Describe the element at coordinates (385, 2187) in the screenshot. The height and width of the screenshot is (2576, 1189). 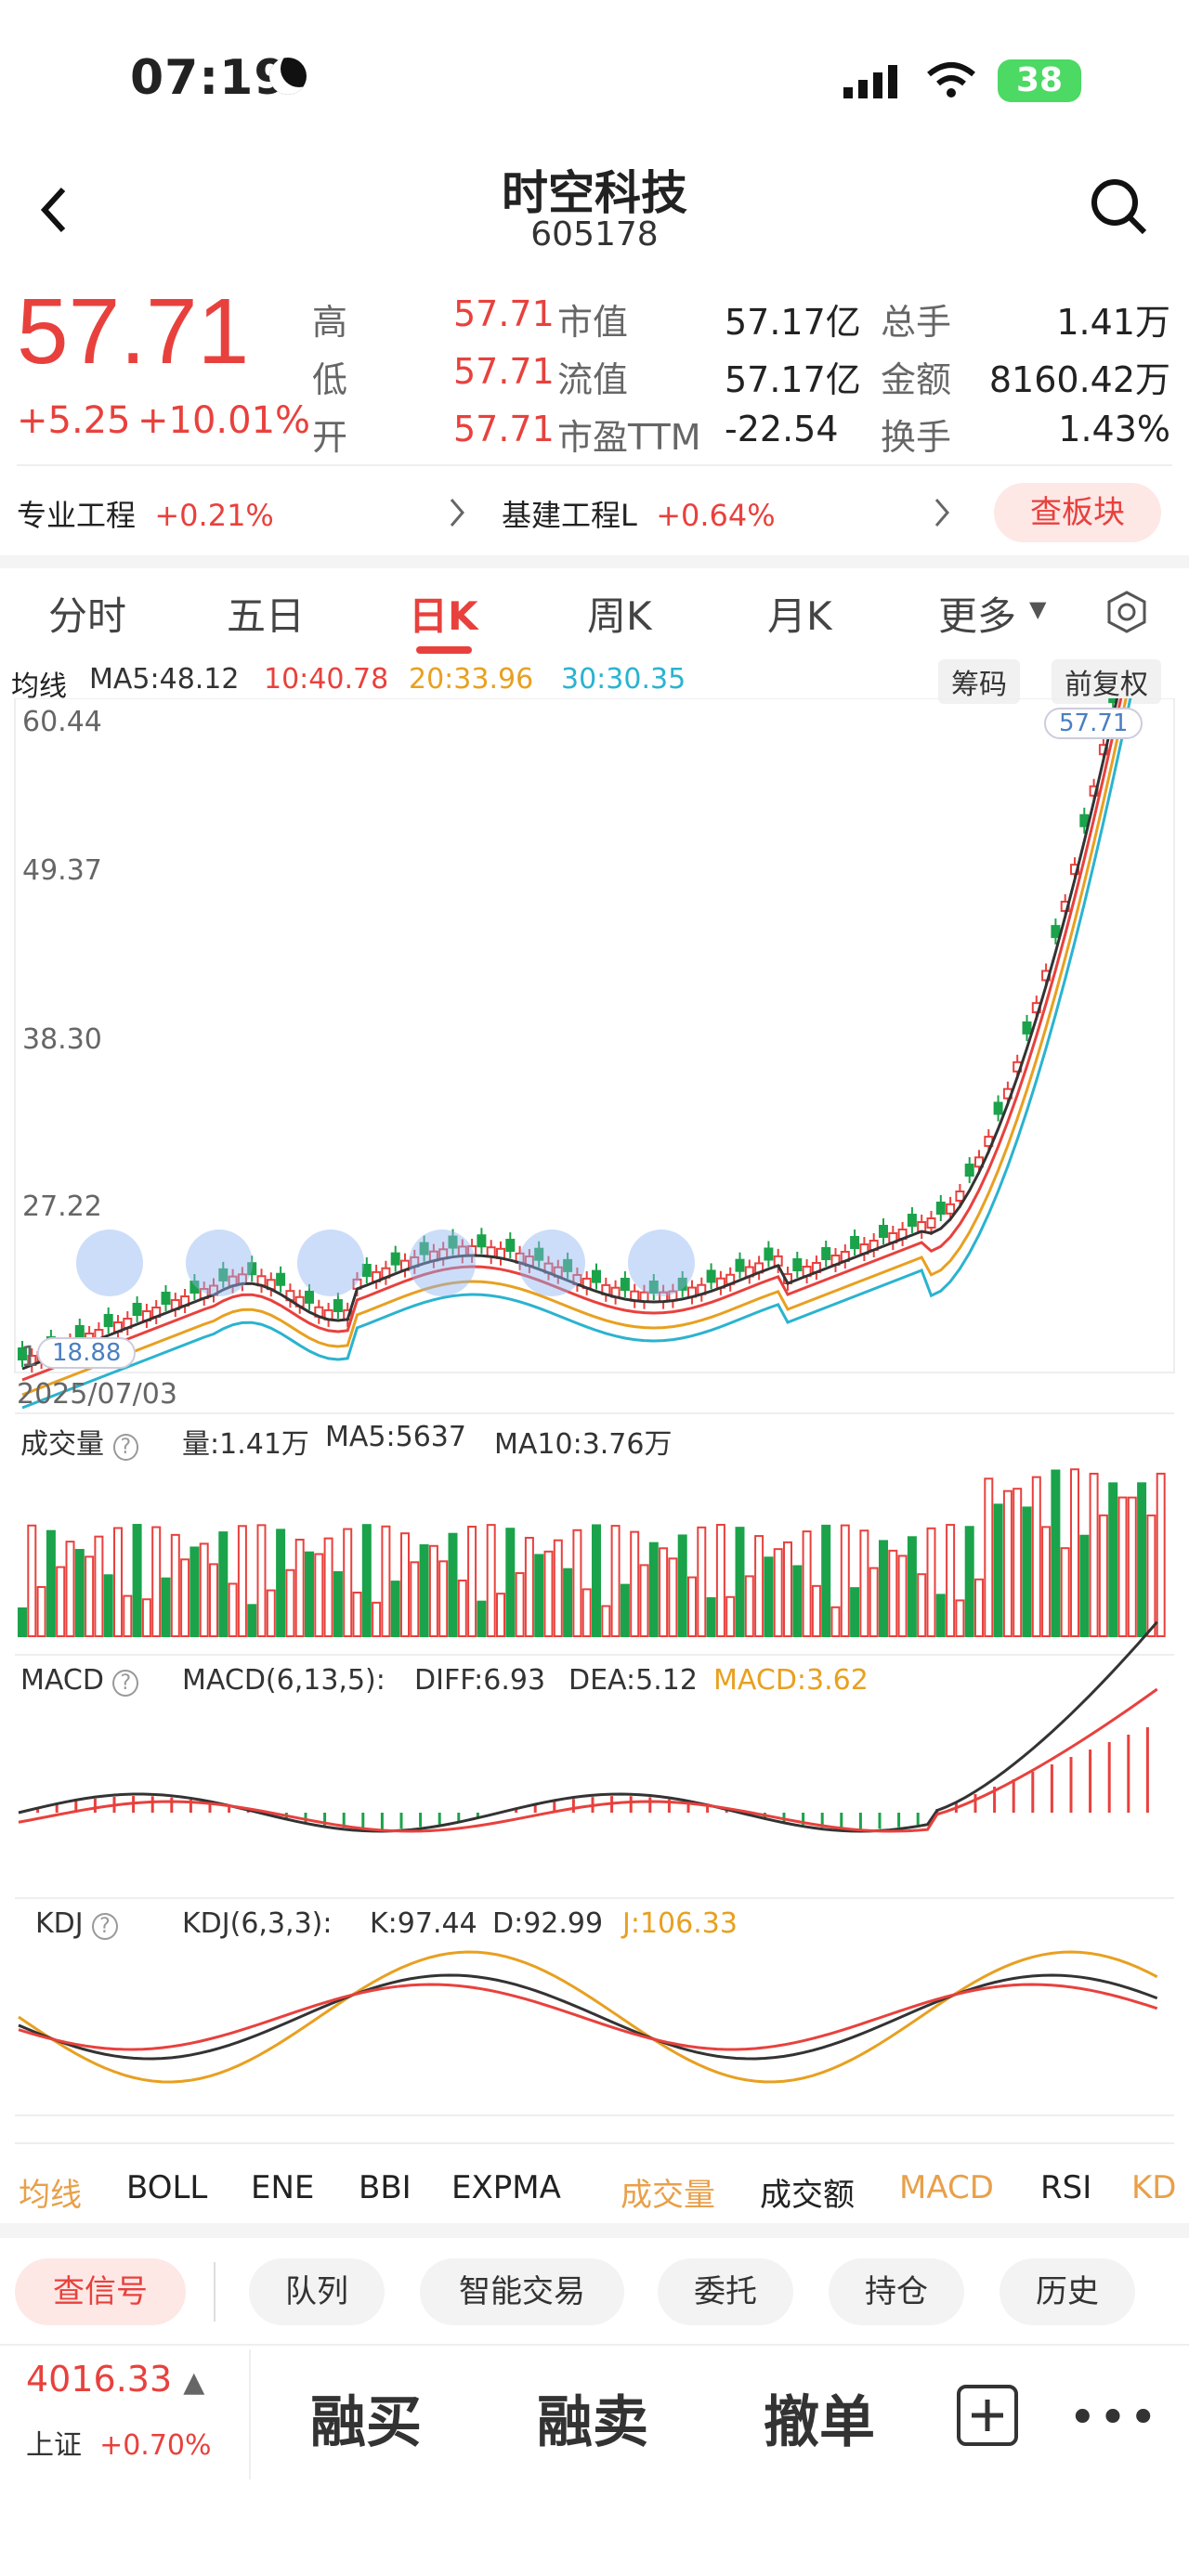
I see `indicator-tab-3: BBI` at that location.